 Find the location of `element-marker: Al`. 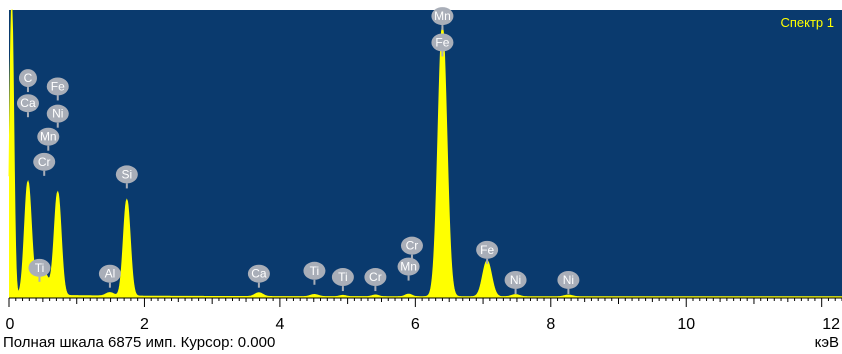

element-marker: Al is located at coordinates (109, 276).